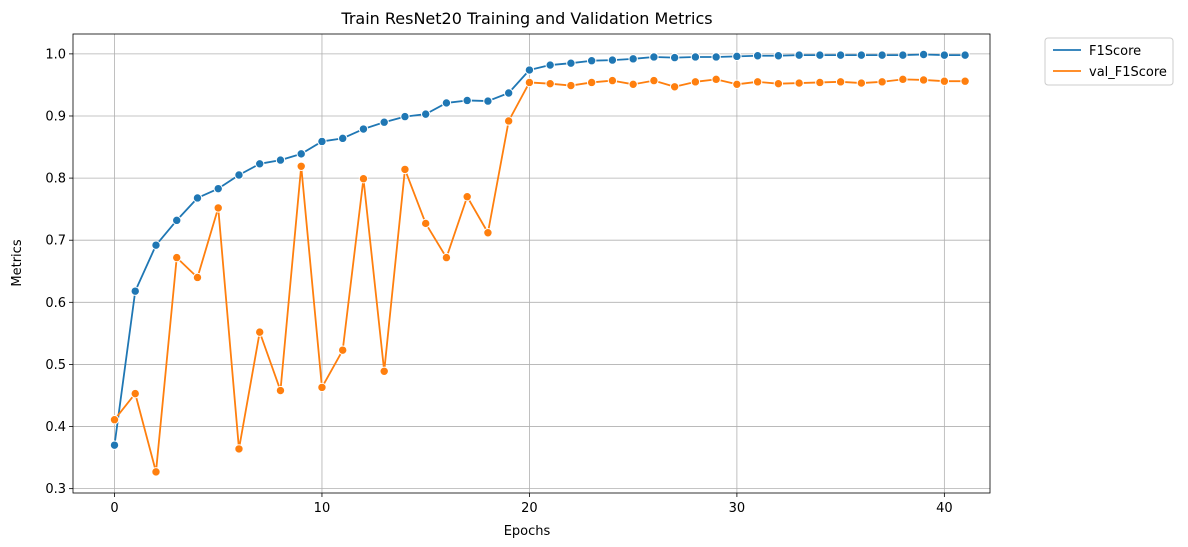 The width and height of the screenshot is (1188, 547). What do you see at coordinates (1115, 51) in the screenshot?
I see `legend-label-f1score: F1Score` at bounding box center [1115, 51].